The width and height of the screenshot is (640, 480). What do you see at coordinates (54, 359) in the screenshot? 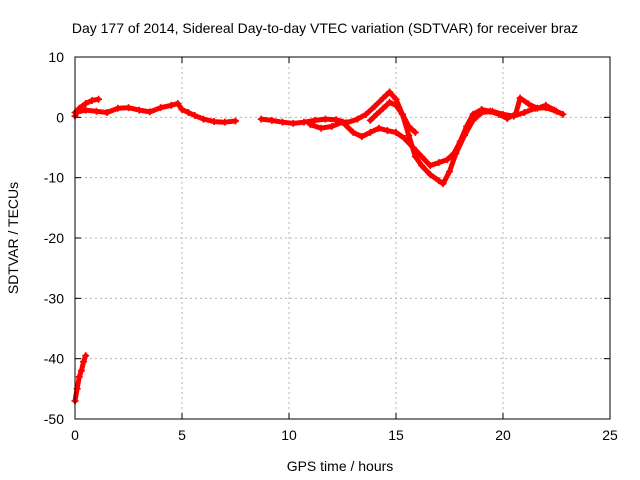
I see `y-tick-label: -40` at bounding box center [54, 359].